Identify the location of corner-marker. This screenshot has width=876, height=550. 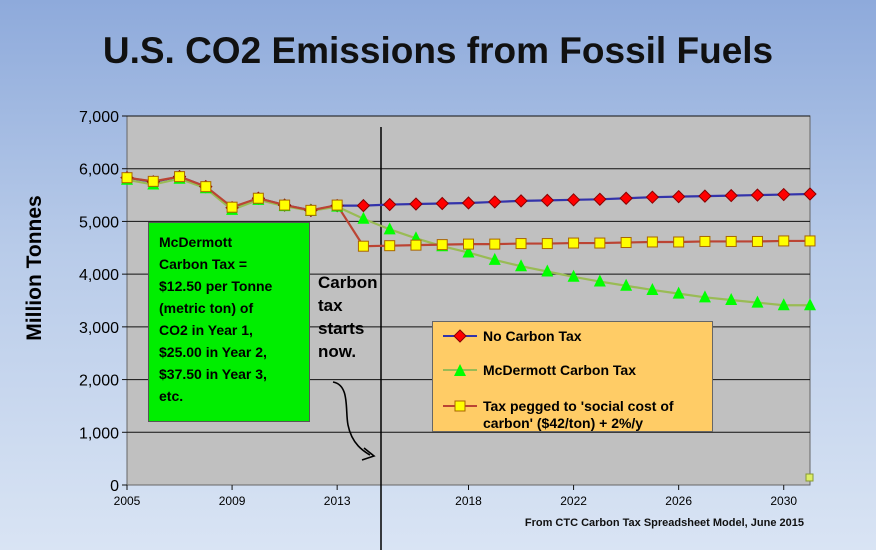
(809, 477).